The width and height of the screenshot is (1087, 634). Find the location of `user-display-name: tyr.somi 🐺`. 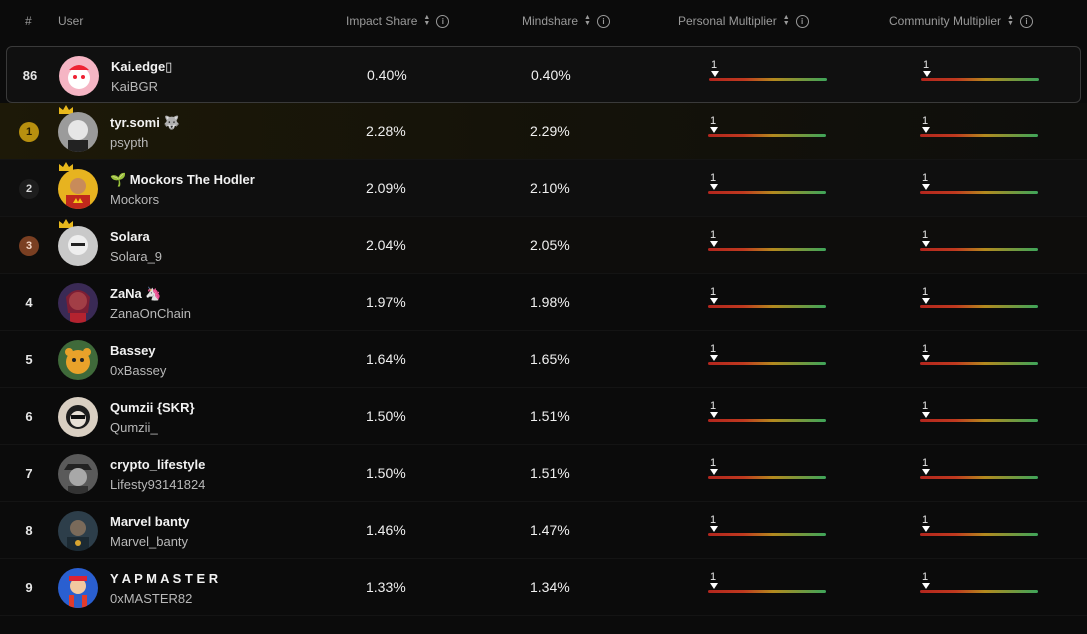

user-display-name: tyr.somi 🐺 is located at coordinates (145, 122).